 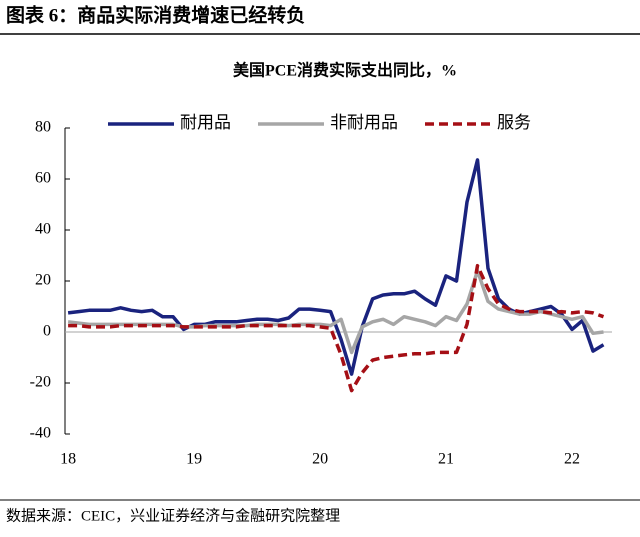 I want to click on y-tick-label: 40, so click(x=43, y=229).